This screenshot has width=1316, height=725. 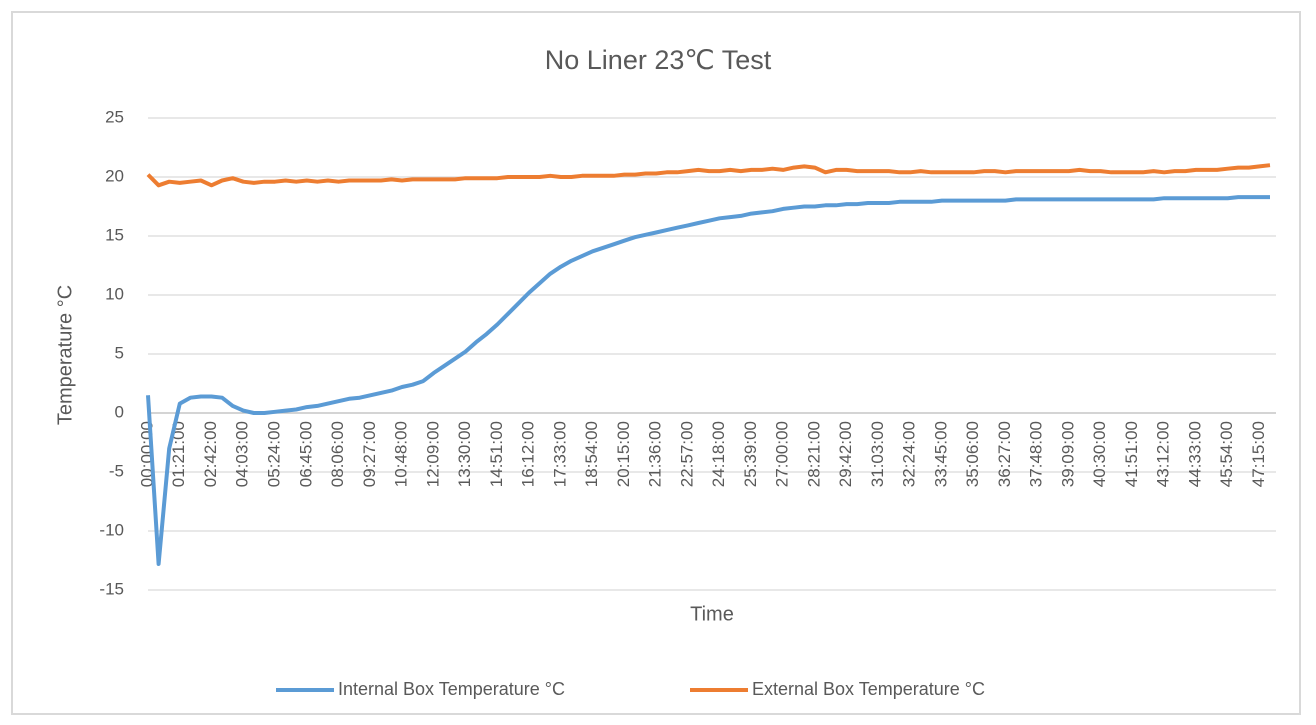 What do you see at coordinates (274, 454) in the screenshot?
I see `x-tick-label: 05:24:00` at bounding box center [274, 454].